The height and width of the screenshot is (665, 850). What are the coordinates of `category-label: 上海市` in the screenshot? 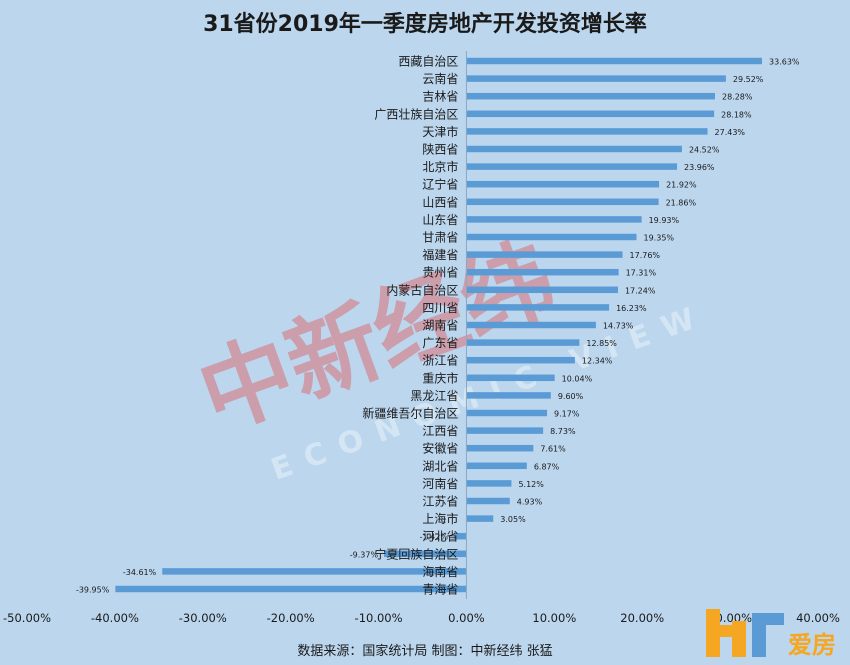 It's located at (440, 518).